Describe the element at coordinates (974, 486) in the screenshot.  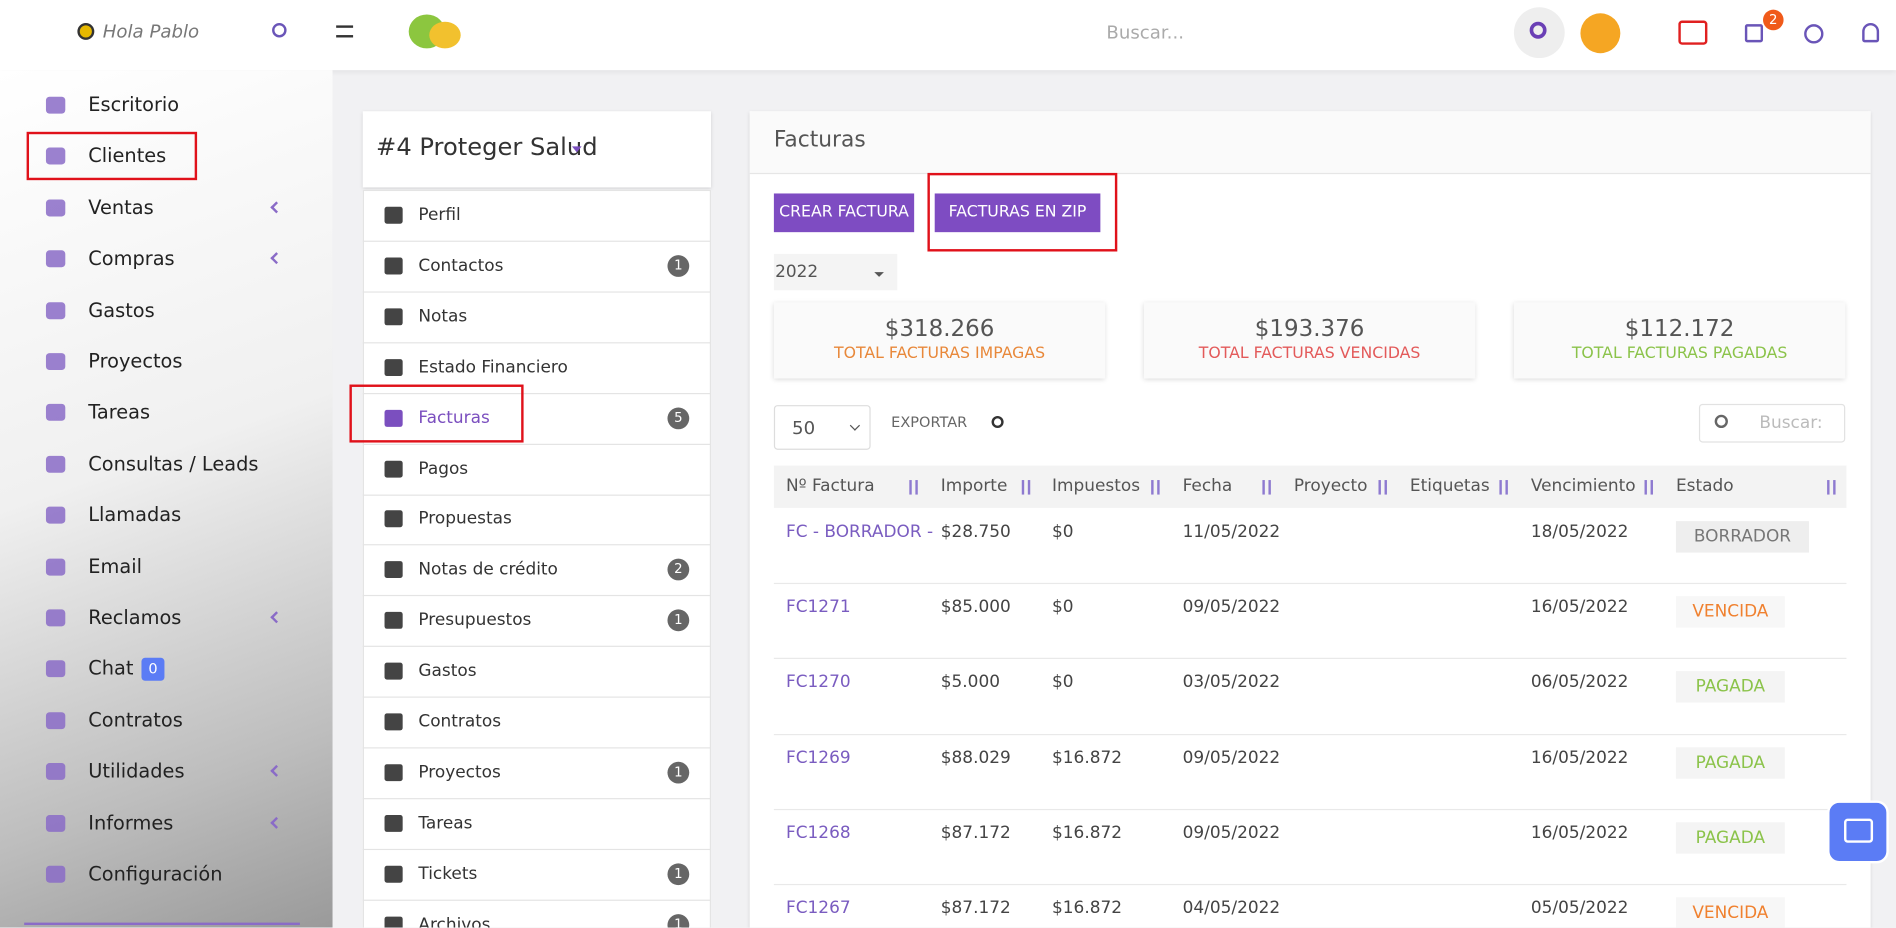
I see `column-header: Importe` at that location.